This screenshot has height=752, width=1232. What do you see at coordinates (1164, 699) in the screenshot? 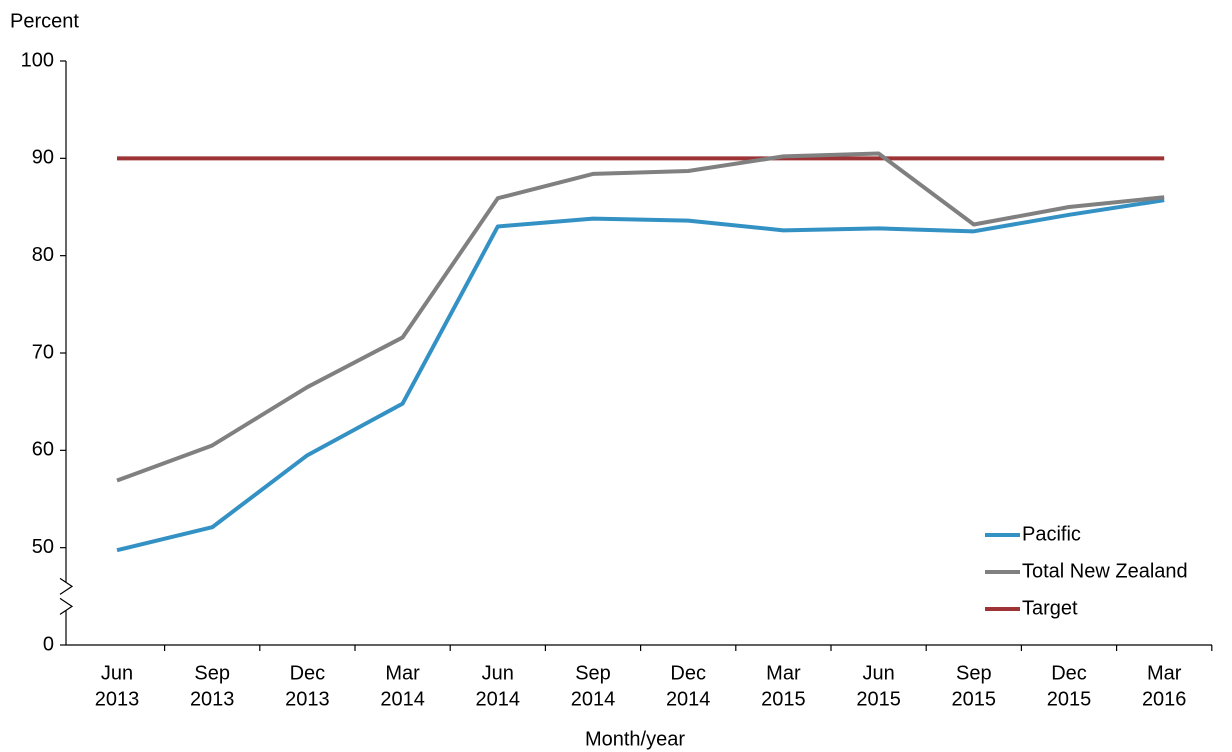
I see `x-tick-label: 2016` at bounding box center [1164, 699].